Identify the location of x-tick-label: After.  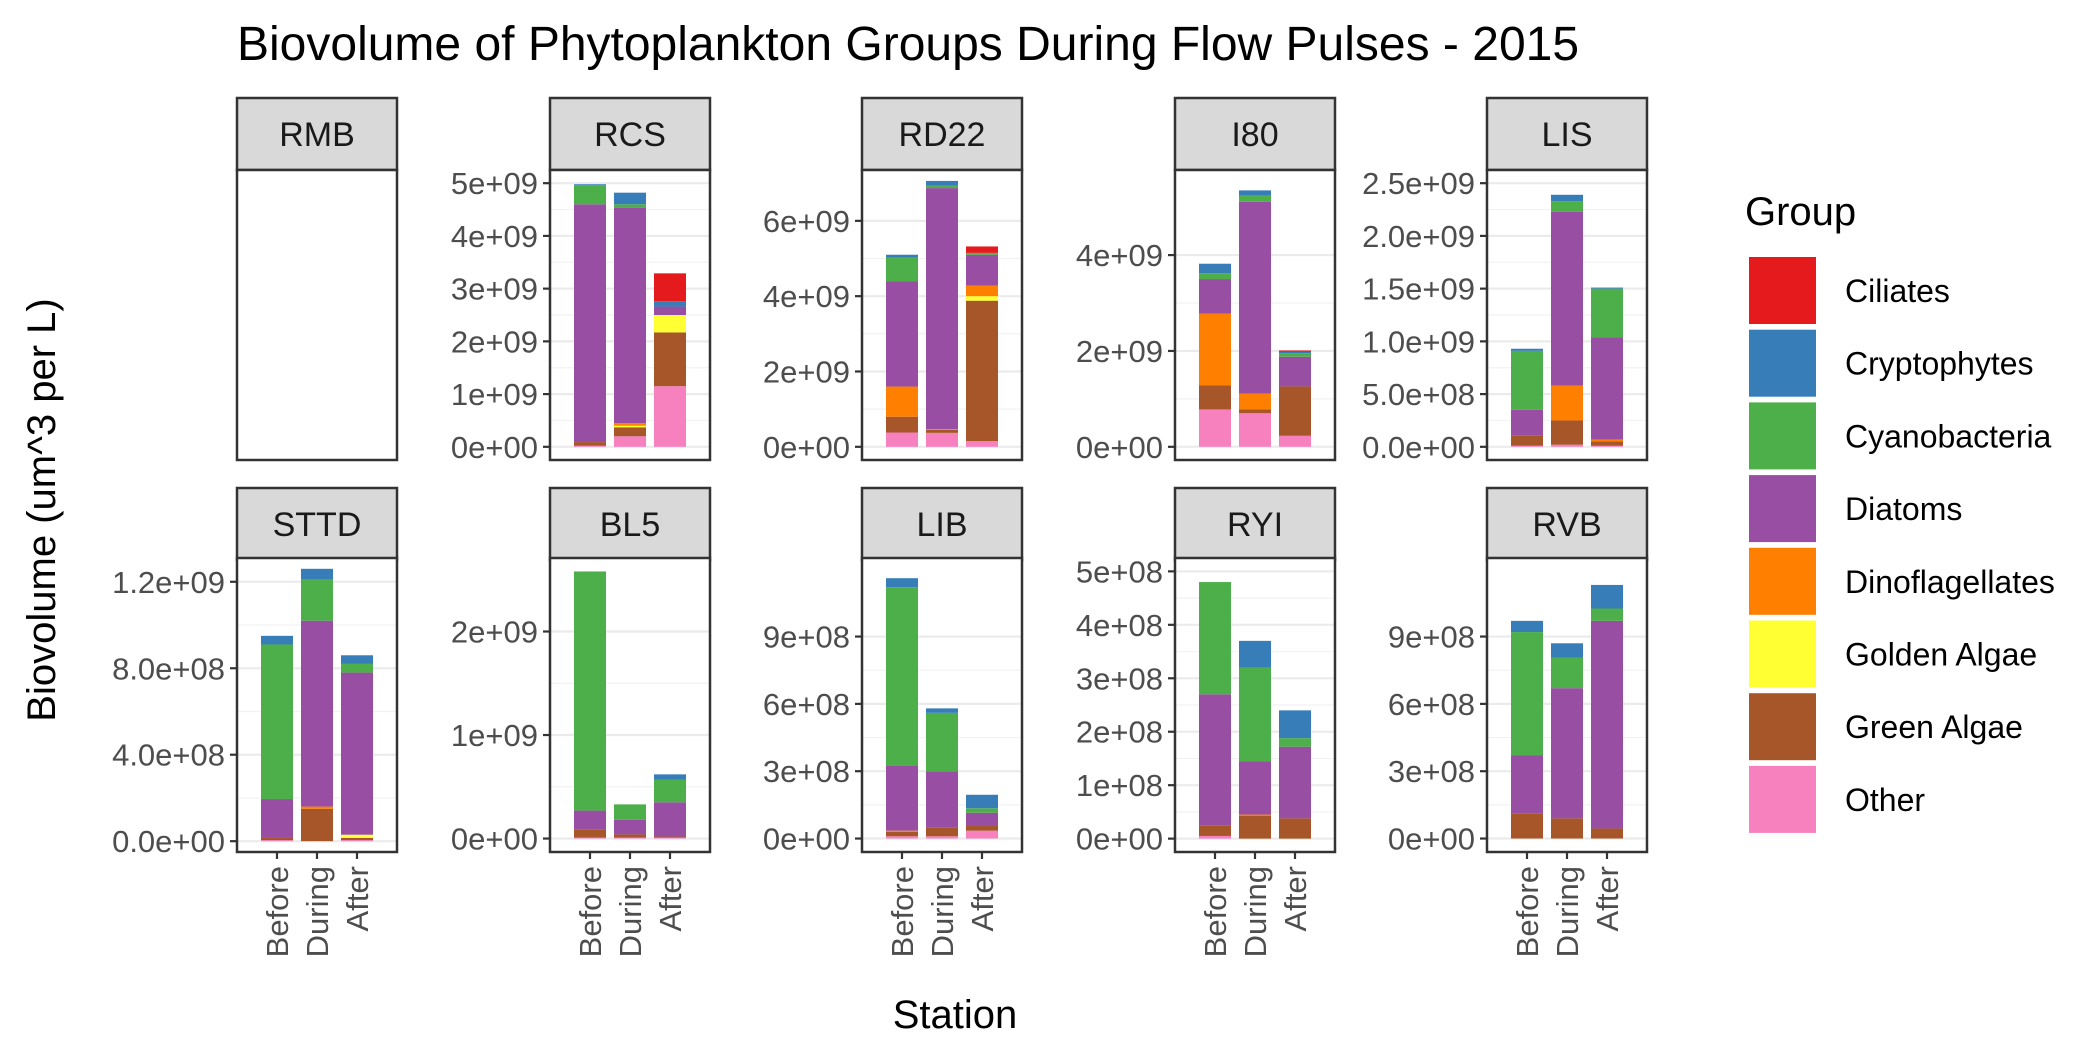
(982, 898).